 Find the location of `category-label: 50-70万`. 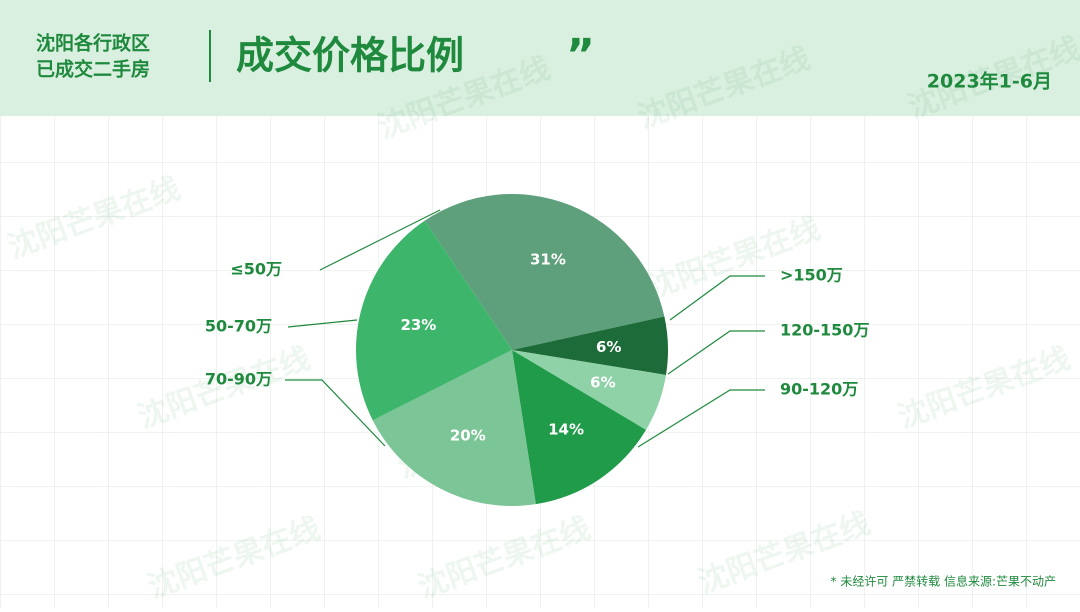

category-label: 50-70万 is located at coordinates (238, 326).